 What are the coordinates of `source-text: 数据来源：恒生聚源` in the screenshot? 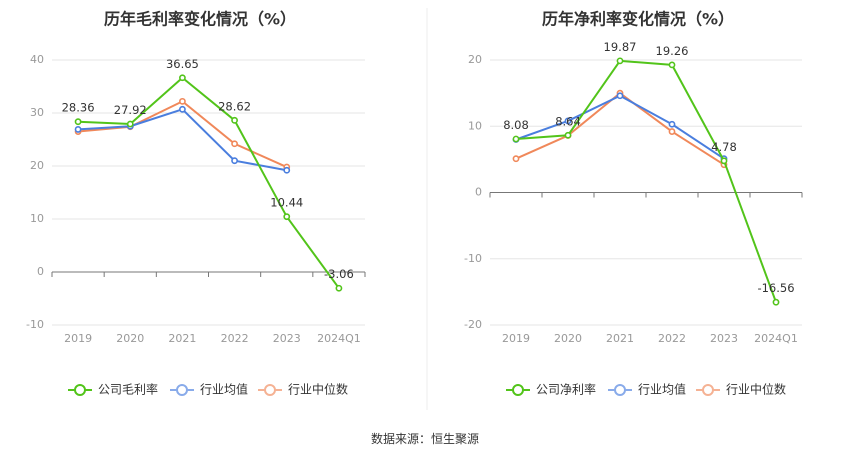 It's located at (425, 438).